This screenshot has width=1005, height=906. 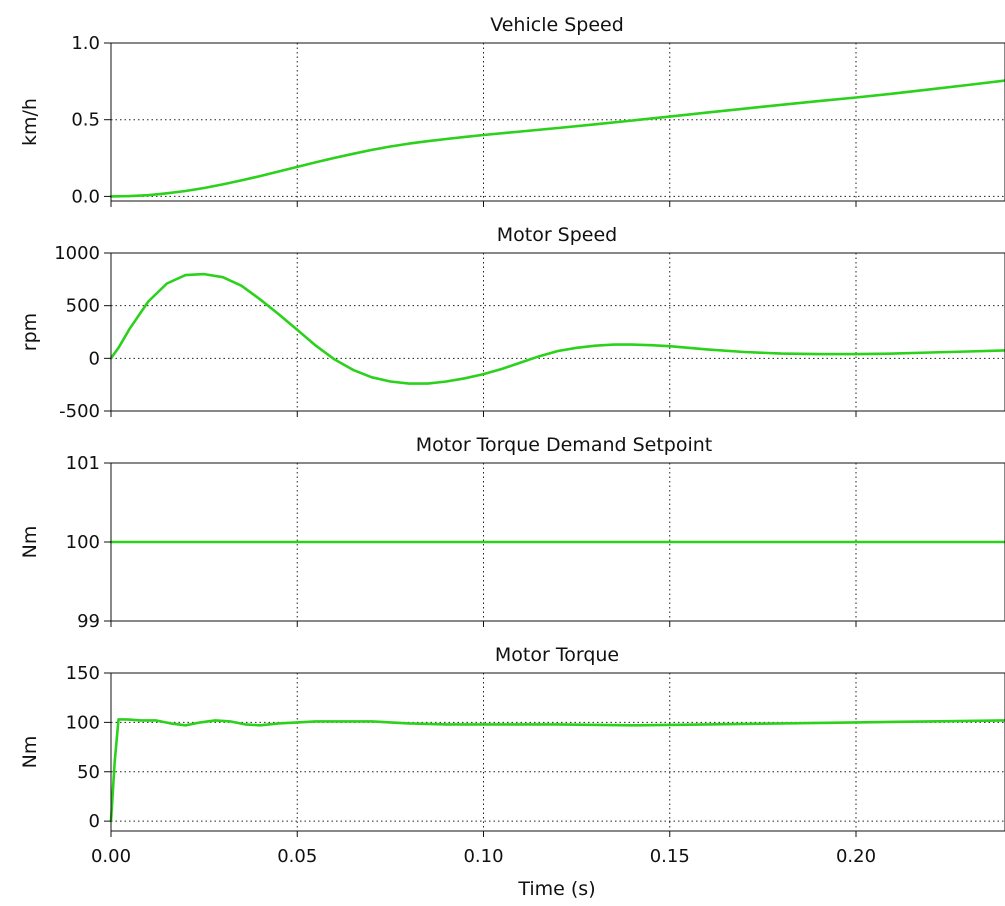 I want to click on y-tick-label: 500, so click(x=83, y=306).